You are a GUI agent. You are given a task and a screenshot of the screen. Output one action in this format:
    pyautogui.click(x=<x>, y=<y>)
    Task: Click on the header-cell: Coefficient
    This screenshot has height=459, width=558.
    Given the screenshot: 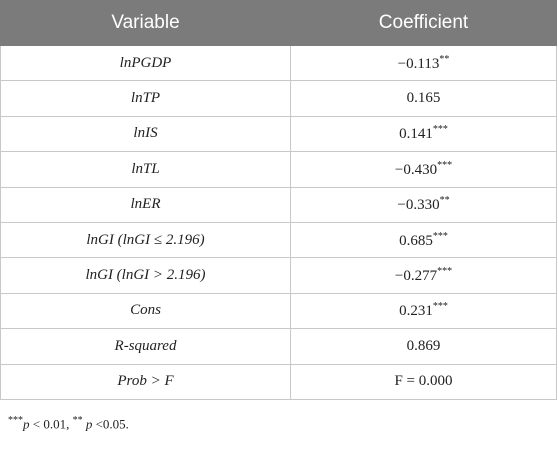 What is the action you would take?
    pyautogui.click(x=423, y=23)
    